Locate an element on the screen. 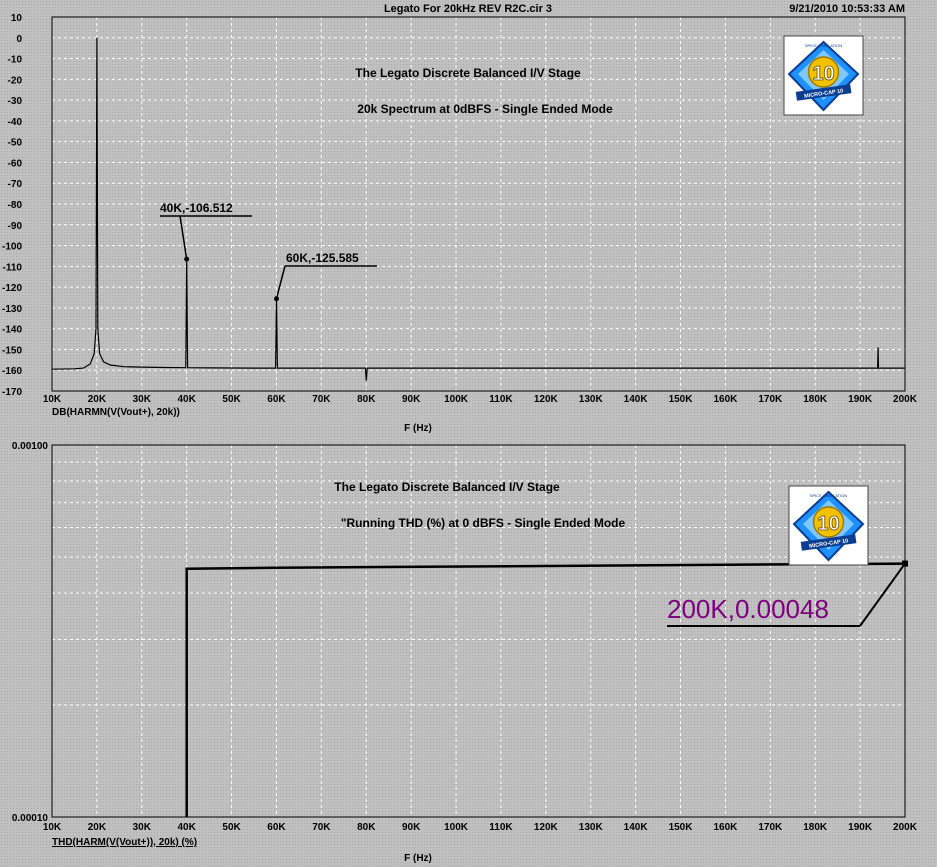  spectrum-title-line-1: The Legato Discrete Balanced I/V Stage is located at coordinates (468, 73).